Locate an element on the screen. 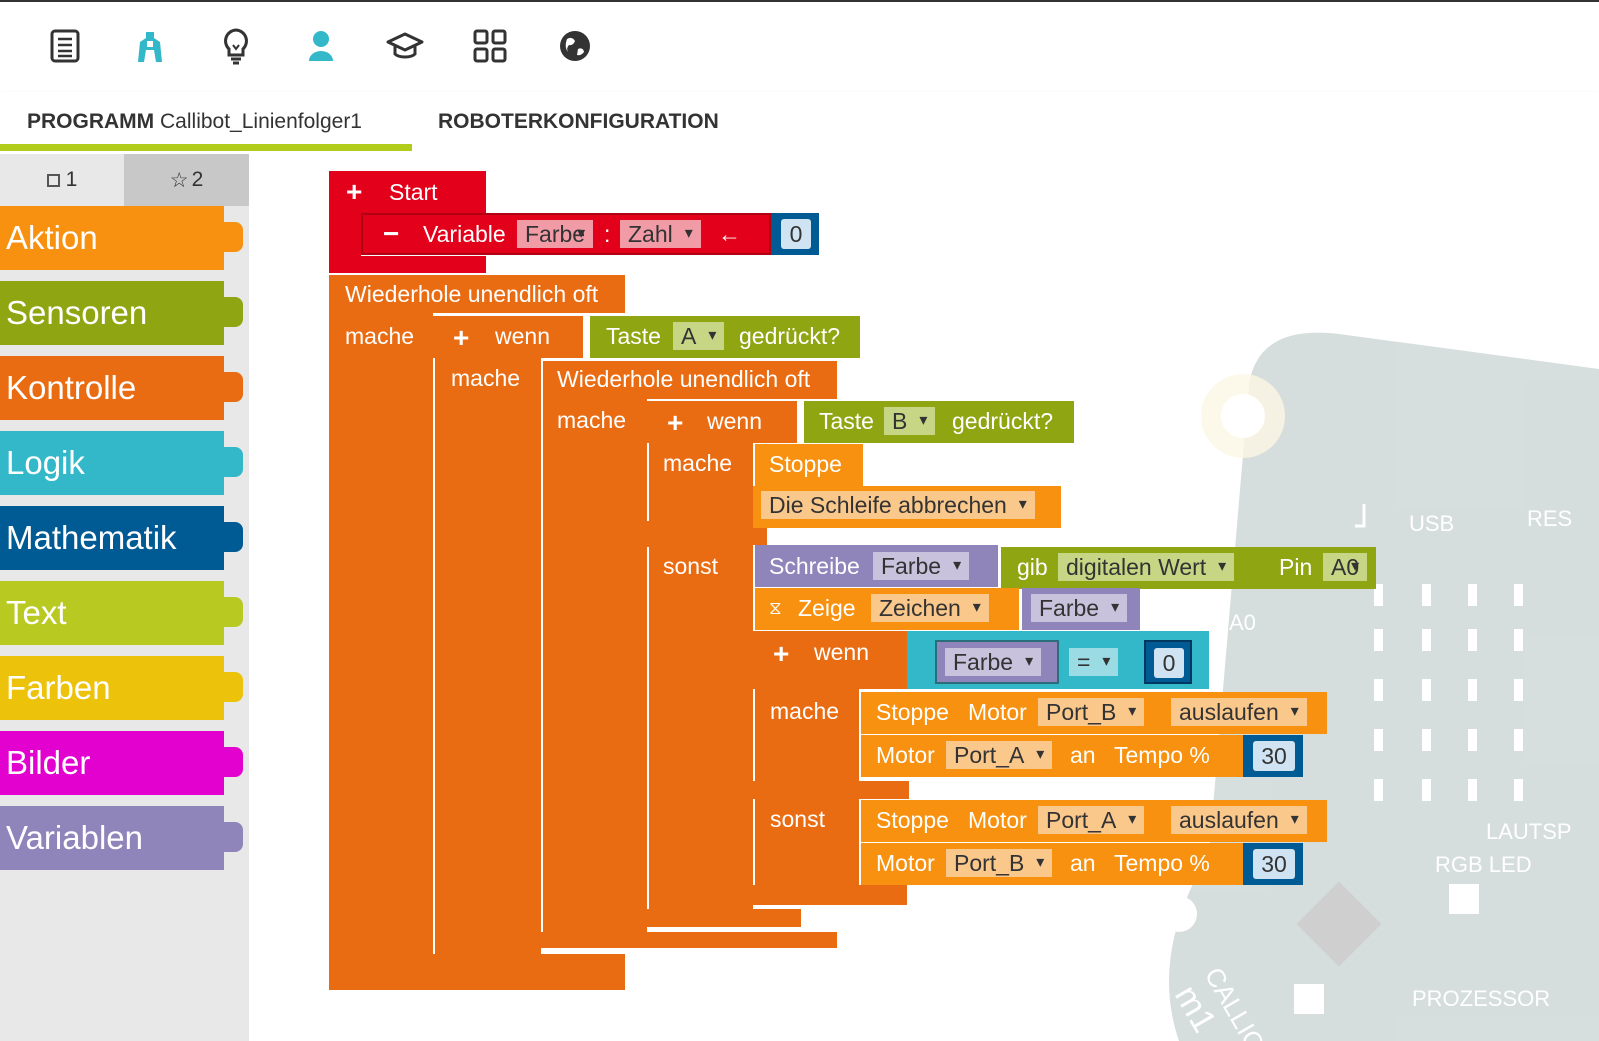 This screenshot has height=1041, width=1599. variable-name-field: Farbe is located at coordinates (555, 234).